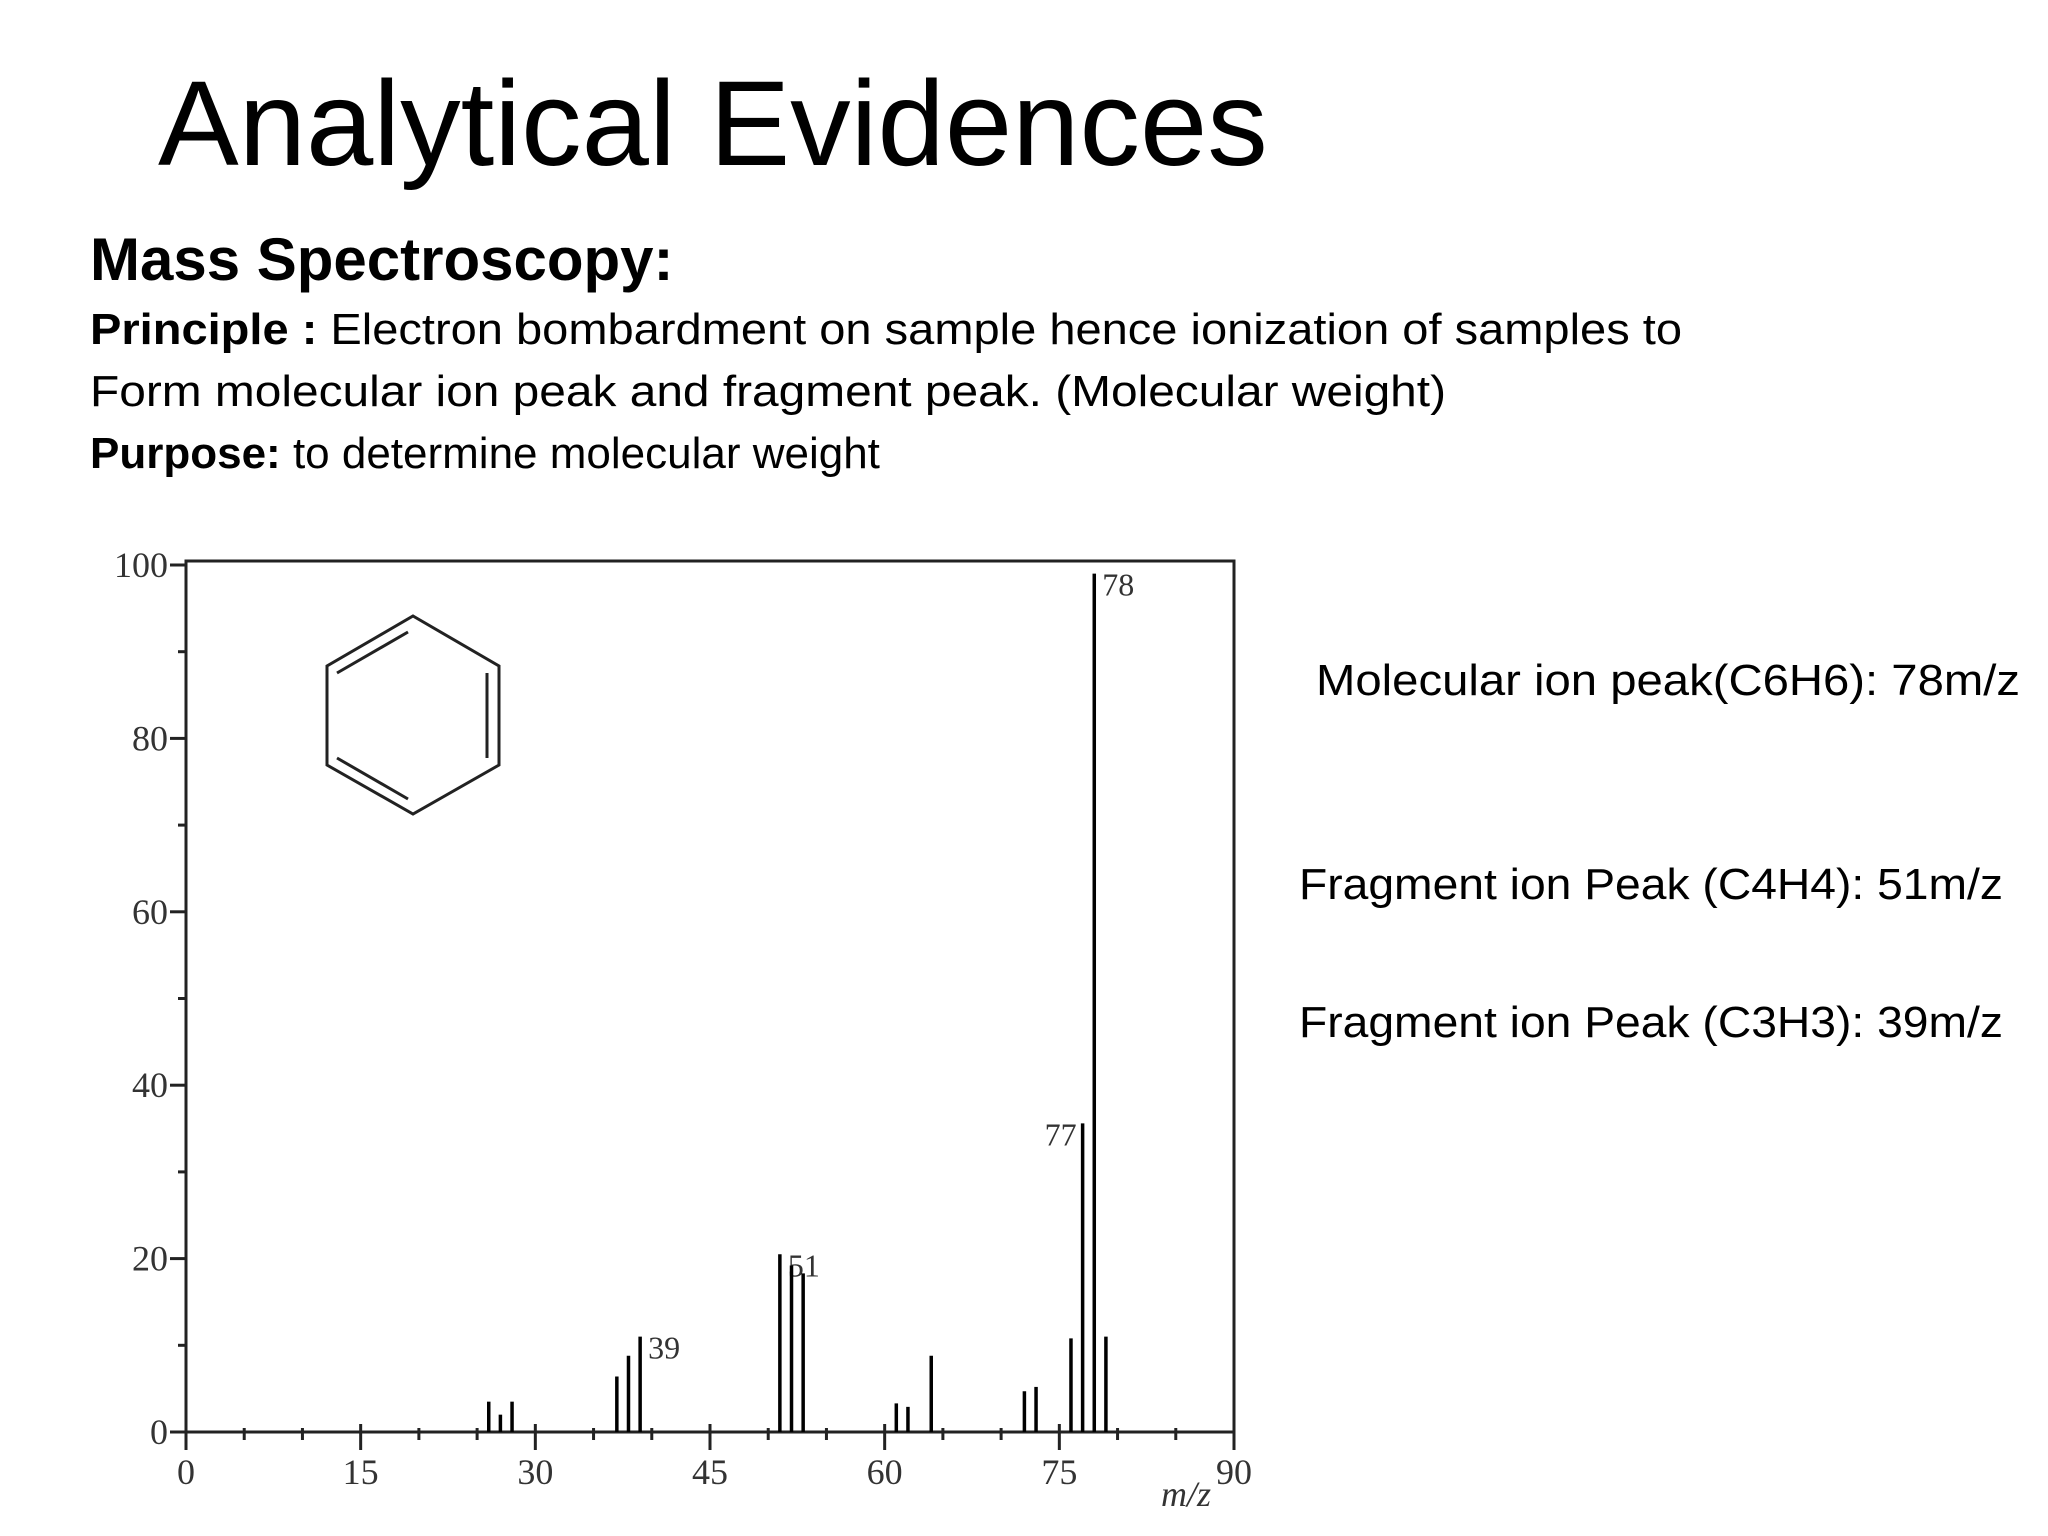  I want to click on y-tick-label: 0, so click(159, 1432).